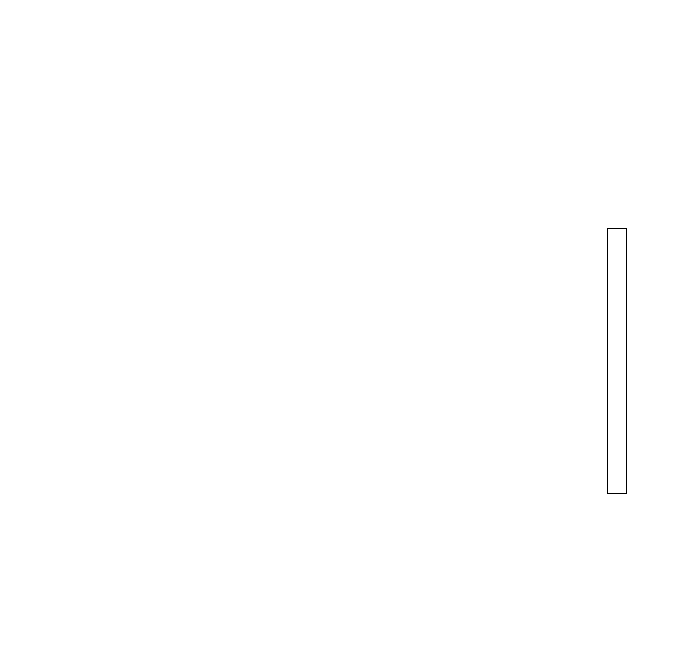  Describe the element at coordinates (617, 361) in the screenshot. I see `colorbar-gradient` at that location.